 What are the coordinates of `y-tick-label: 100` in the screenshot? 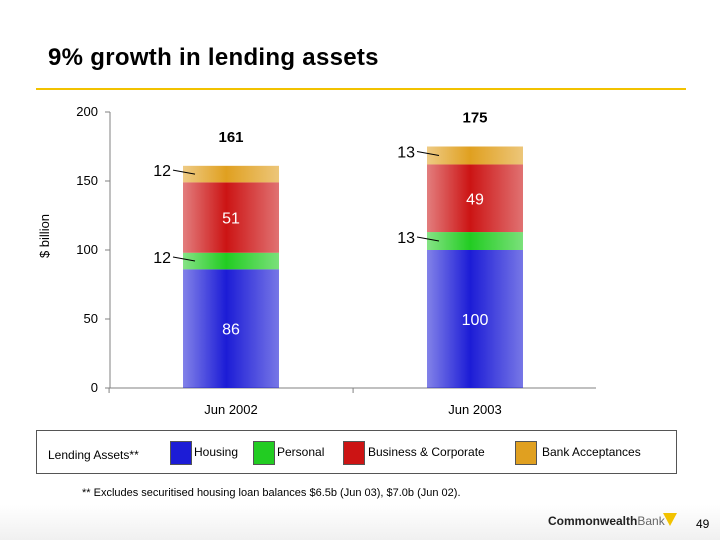 It's located at (87, 249).